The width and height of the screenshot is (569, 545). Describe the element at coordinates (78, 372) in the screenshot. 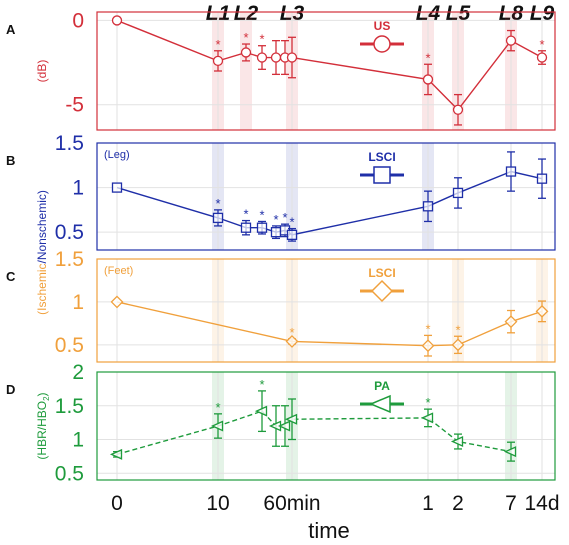

I see `y-tick-label: 2` at that location.